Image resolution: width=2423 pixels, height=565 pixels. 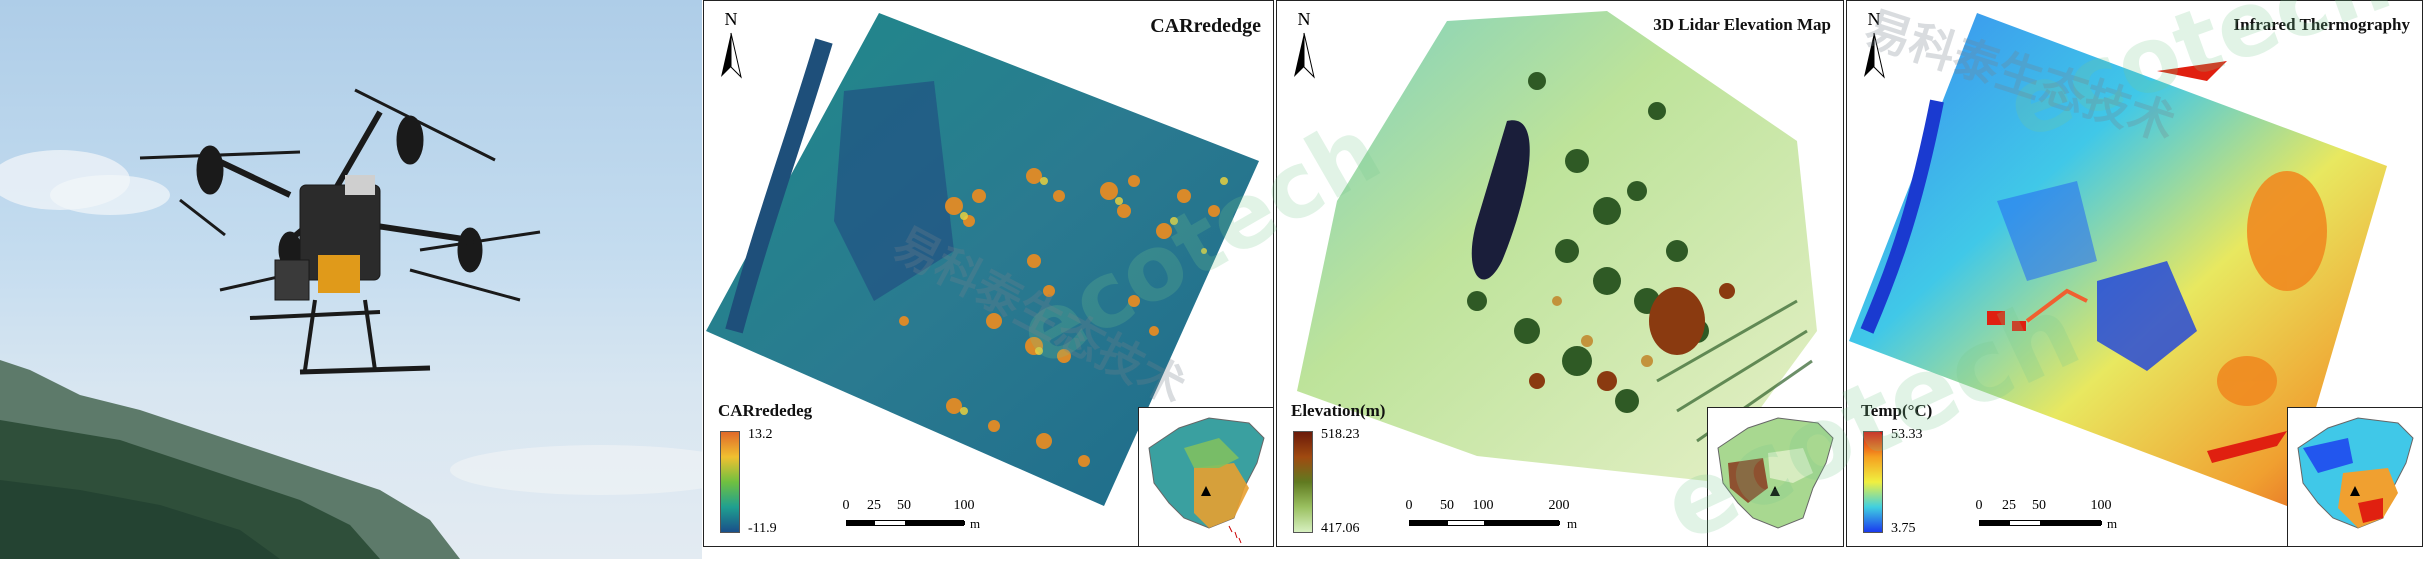 What do you see at coordinates (340, 231) in the screenshot?
I see `drone` at bounding box center [340, 231].